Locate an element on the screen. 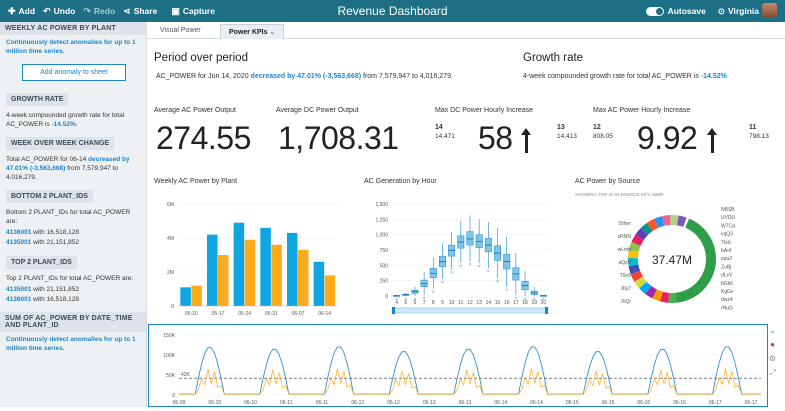  redo-icon: ↷ is located at coordinates (87, 10).